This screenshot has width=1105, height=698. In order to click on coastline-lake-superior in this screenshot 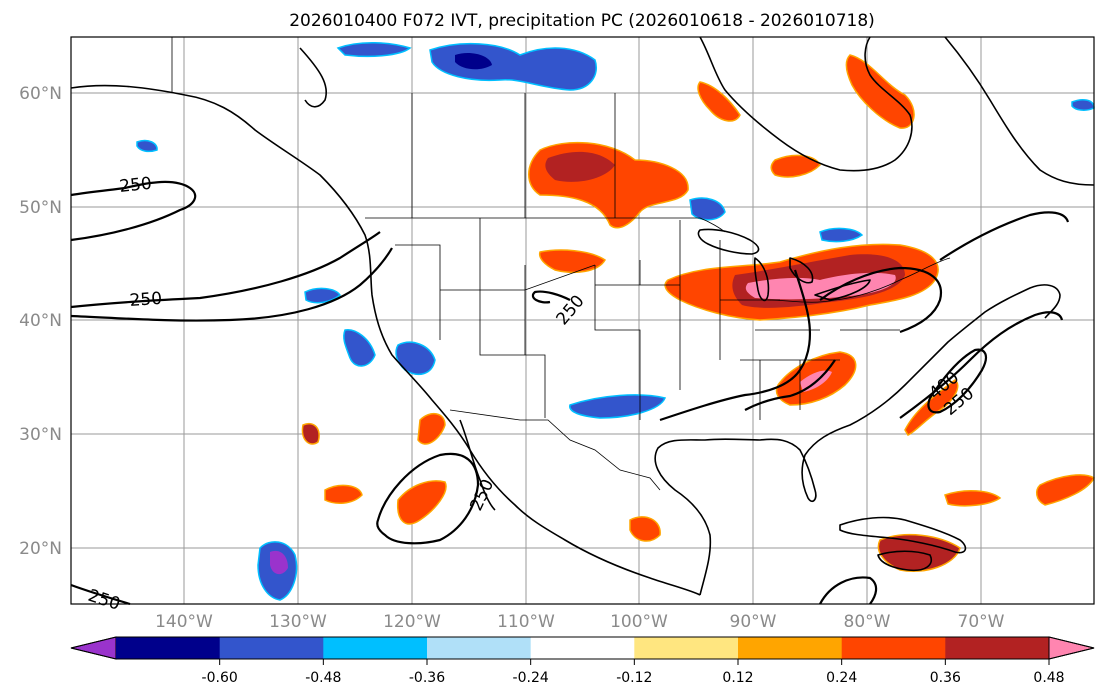, I will do `click(728, 241)`.